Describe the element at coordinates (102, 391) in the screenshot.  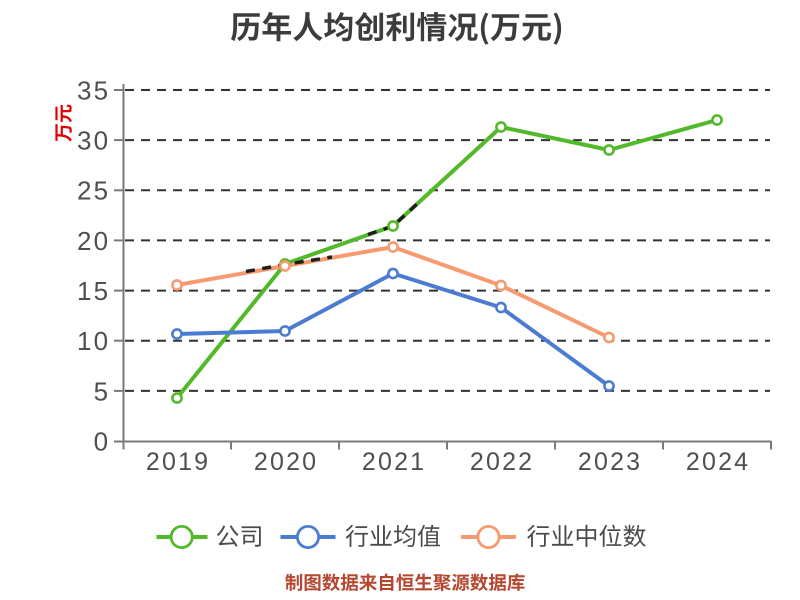
I see `svg-text: 5` at that location.